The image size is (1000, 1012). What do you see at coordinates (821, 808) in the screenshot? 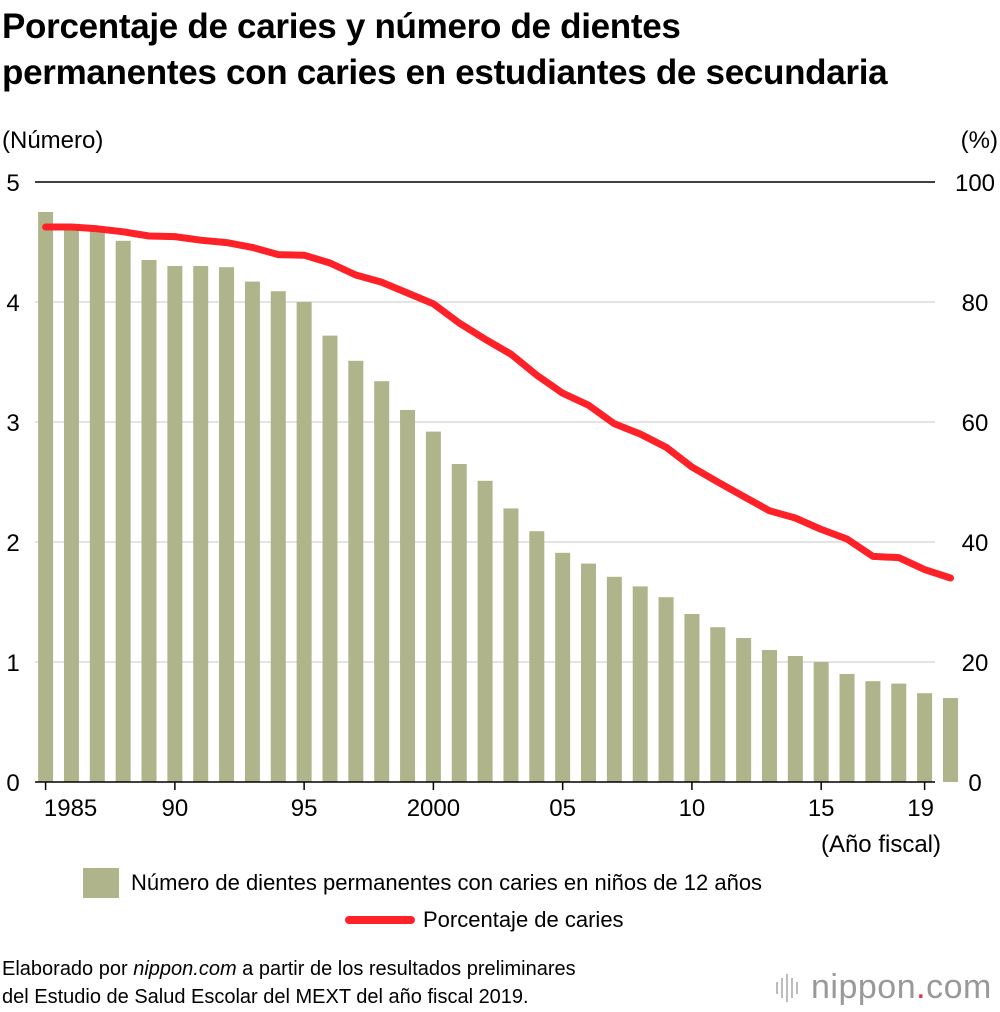
I see `x-tick-label: 15` at bounding box center [821, 808].